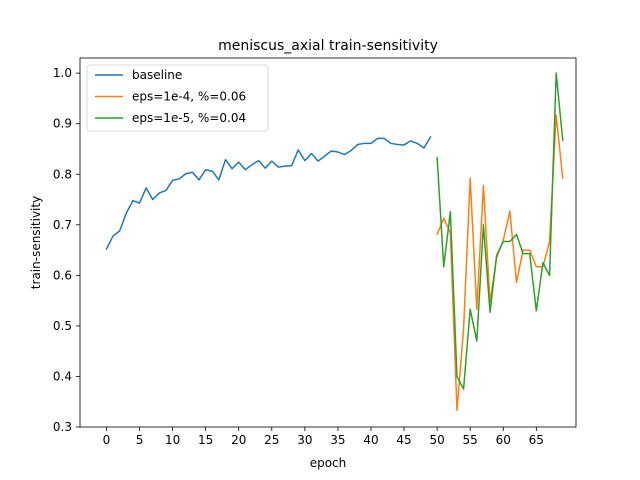  Describe the element at coordinates (62, 326) in the screenshot. I see `y-tick-label: 0.5` at that location.